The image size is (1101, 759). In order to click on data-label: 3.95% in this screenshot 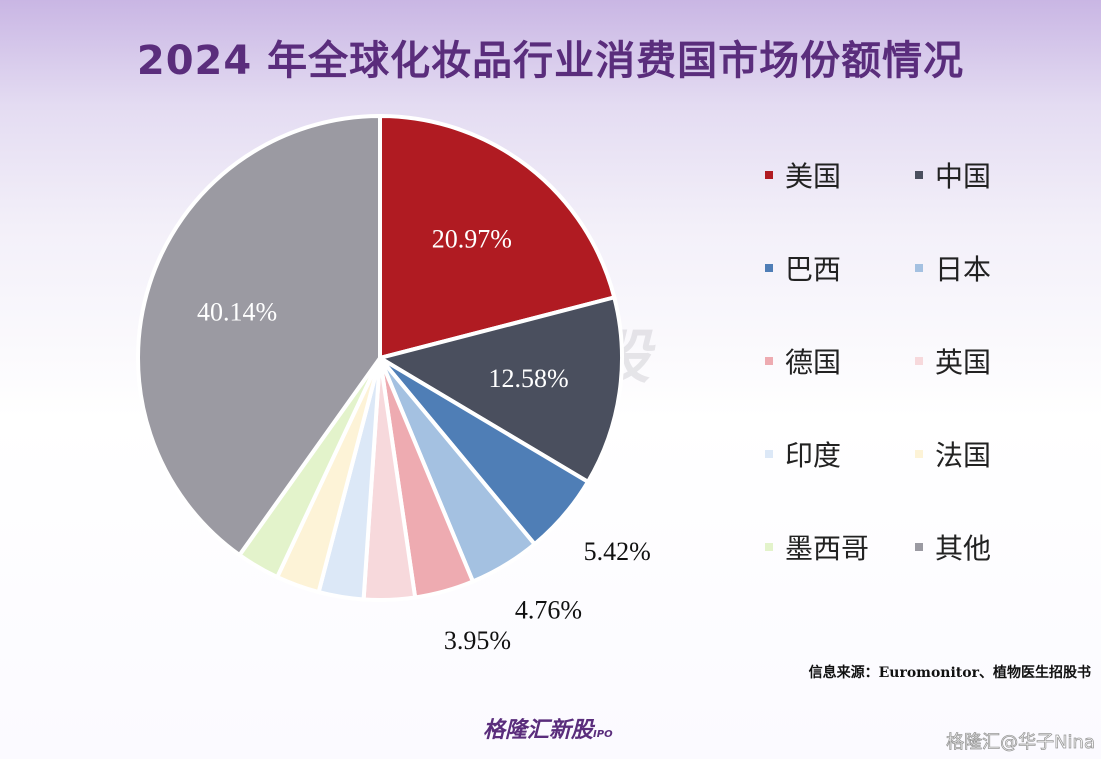, I will do `click(477, 640)`.